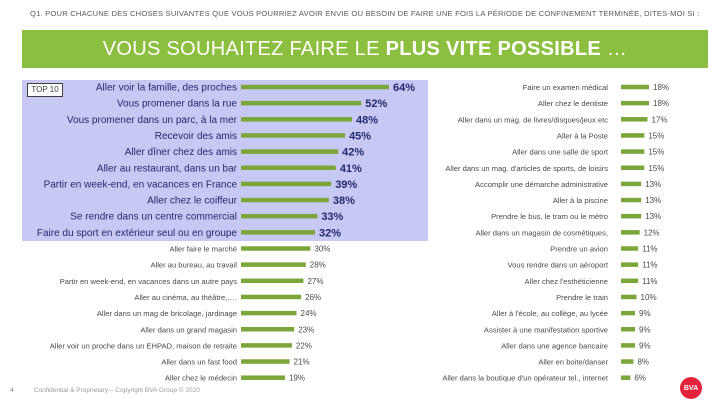 The height and width of the screenshot is (403, 716). What do you see at coordinates (297, 378) in the screenshot?
I see `value-label: 19%` at bounding box center [297, 378].